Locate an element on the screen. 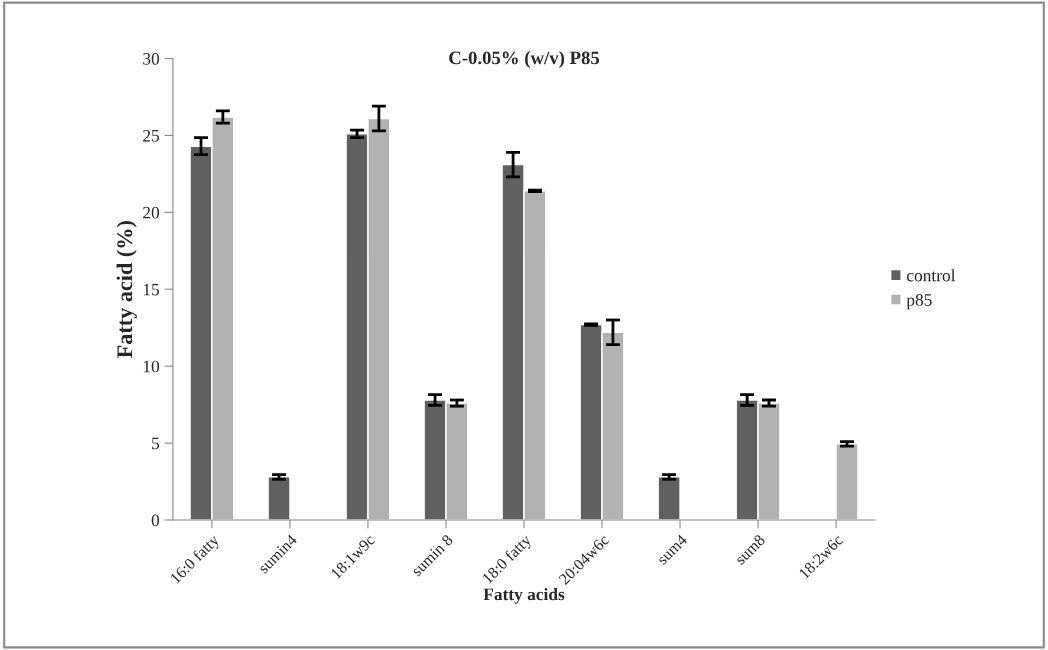 The height and width of the screenshot is (650, 1048). y-axis-title: Fatty acid (%) is located at coordinates (126, 289).